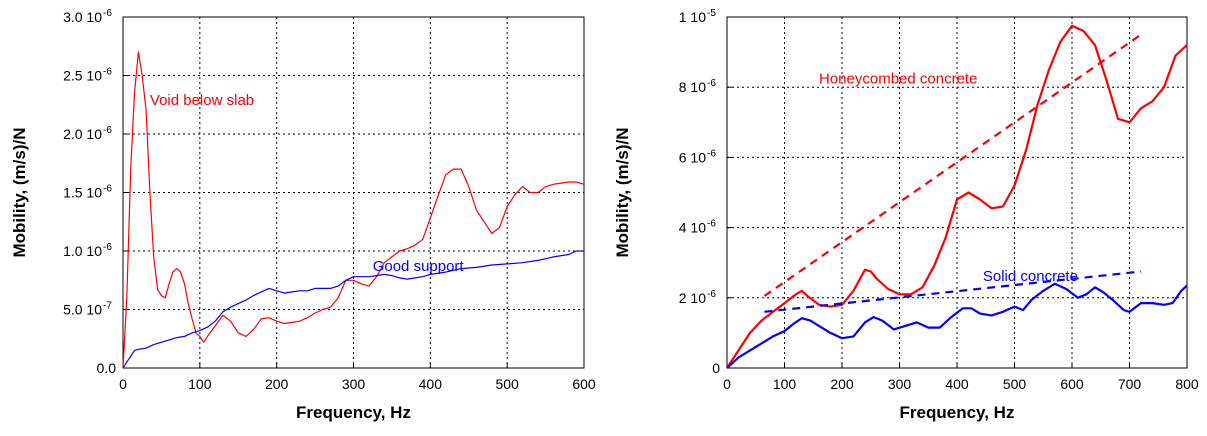  What do you see at coordinates (82, 251) in the screenshot?
I see `y-tick-label: 1.0 10` at bounding box center [82, 251].